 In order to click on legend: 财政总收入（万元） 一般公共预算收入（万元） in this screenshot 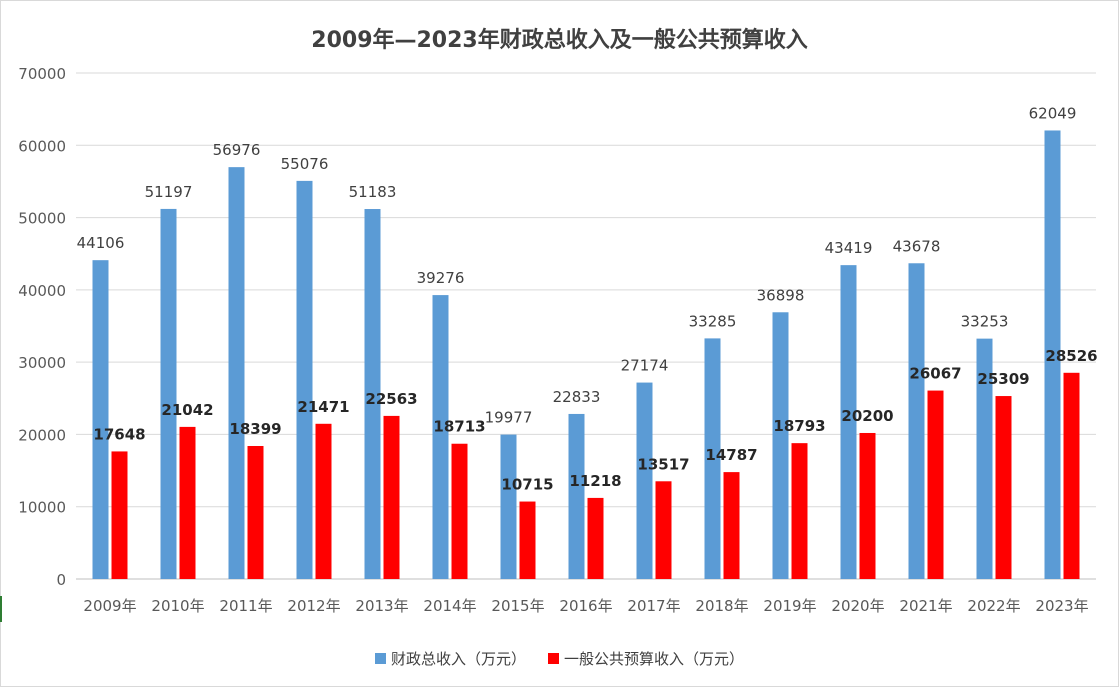, I will do `click(559, 658)`.